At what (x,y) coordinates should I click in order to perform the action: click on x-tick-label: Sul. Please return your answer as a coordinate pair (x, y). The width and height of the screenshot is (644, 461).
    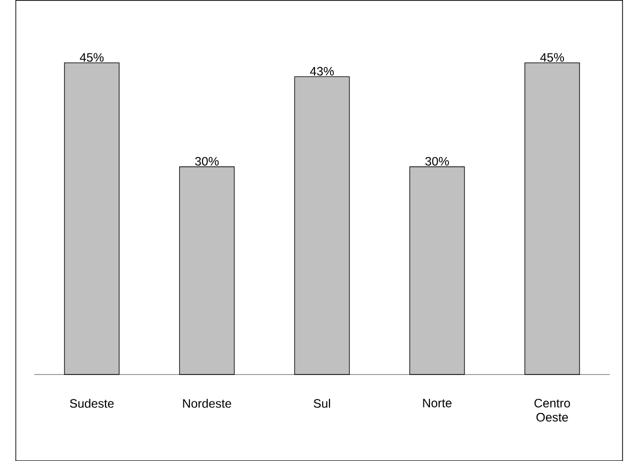
    Looking at the image, I should click on (322, 403).